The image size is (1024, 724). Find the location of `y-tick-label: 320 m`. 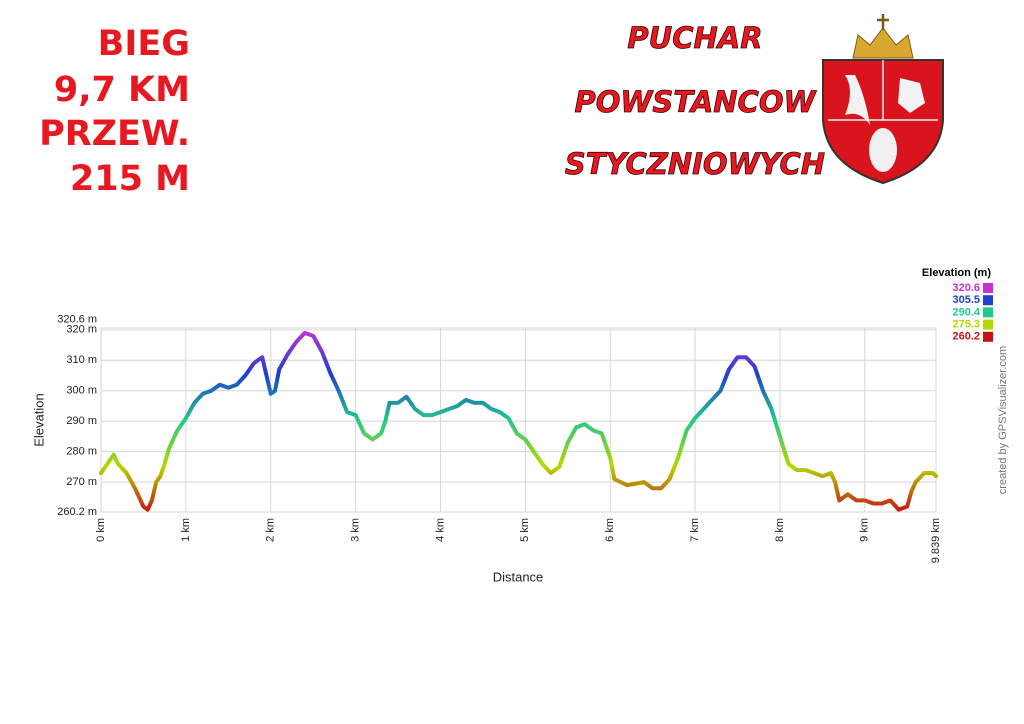

y-tick-label: 320 m is located at coordinates (81, 330).